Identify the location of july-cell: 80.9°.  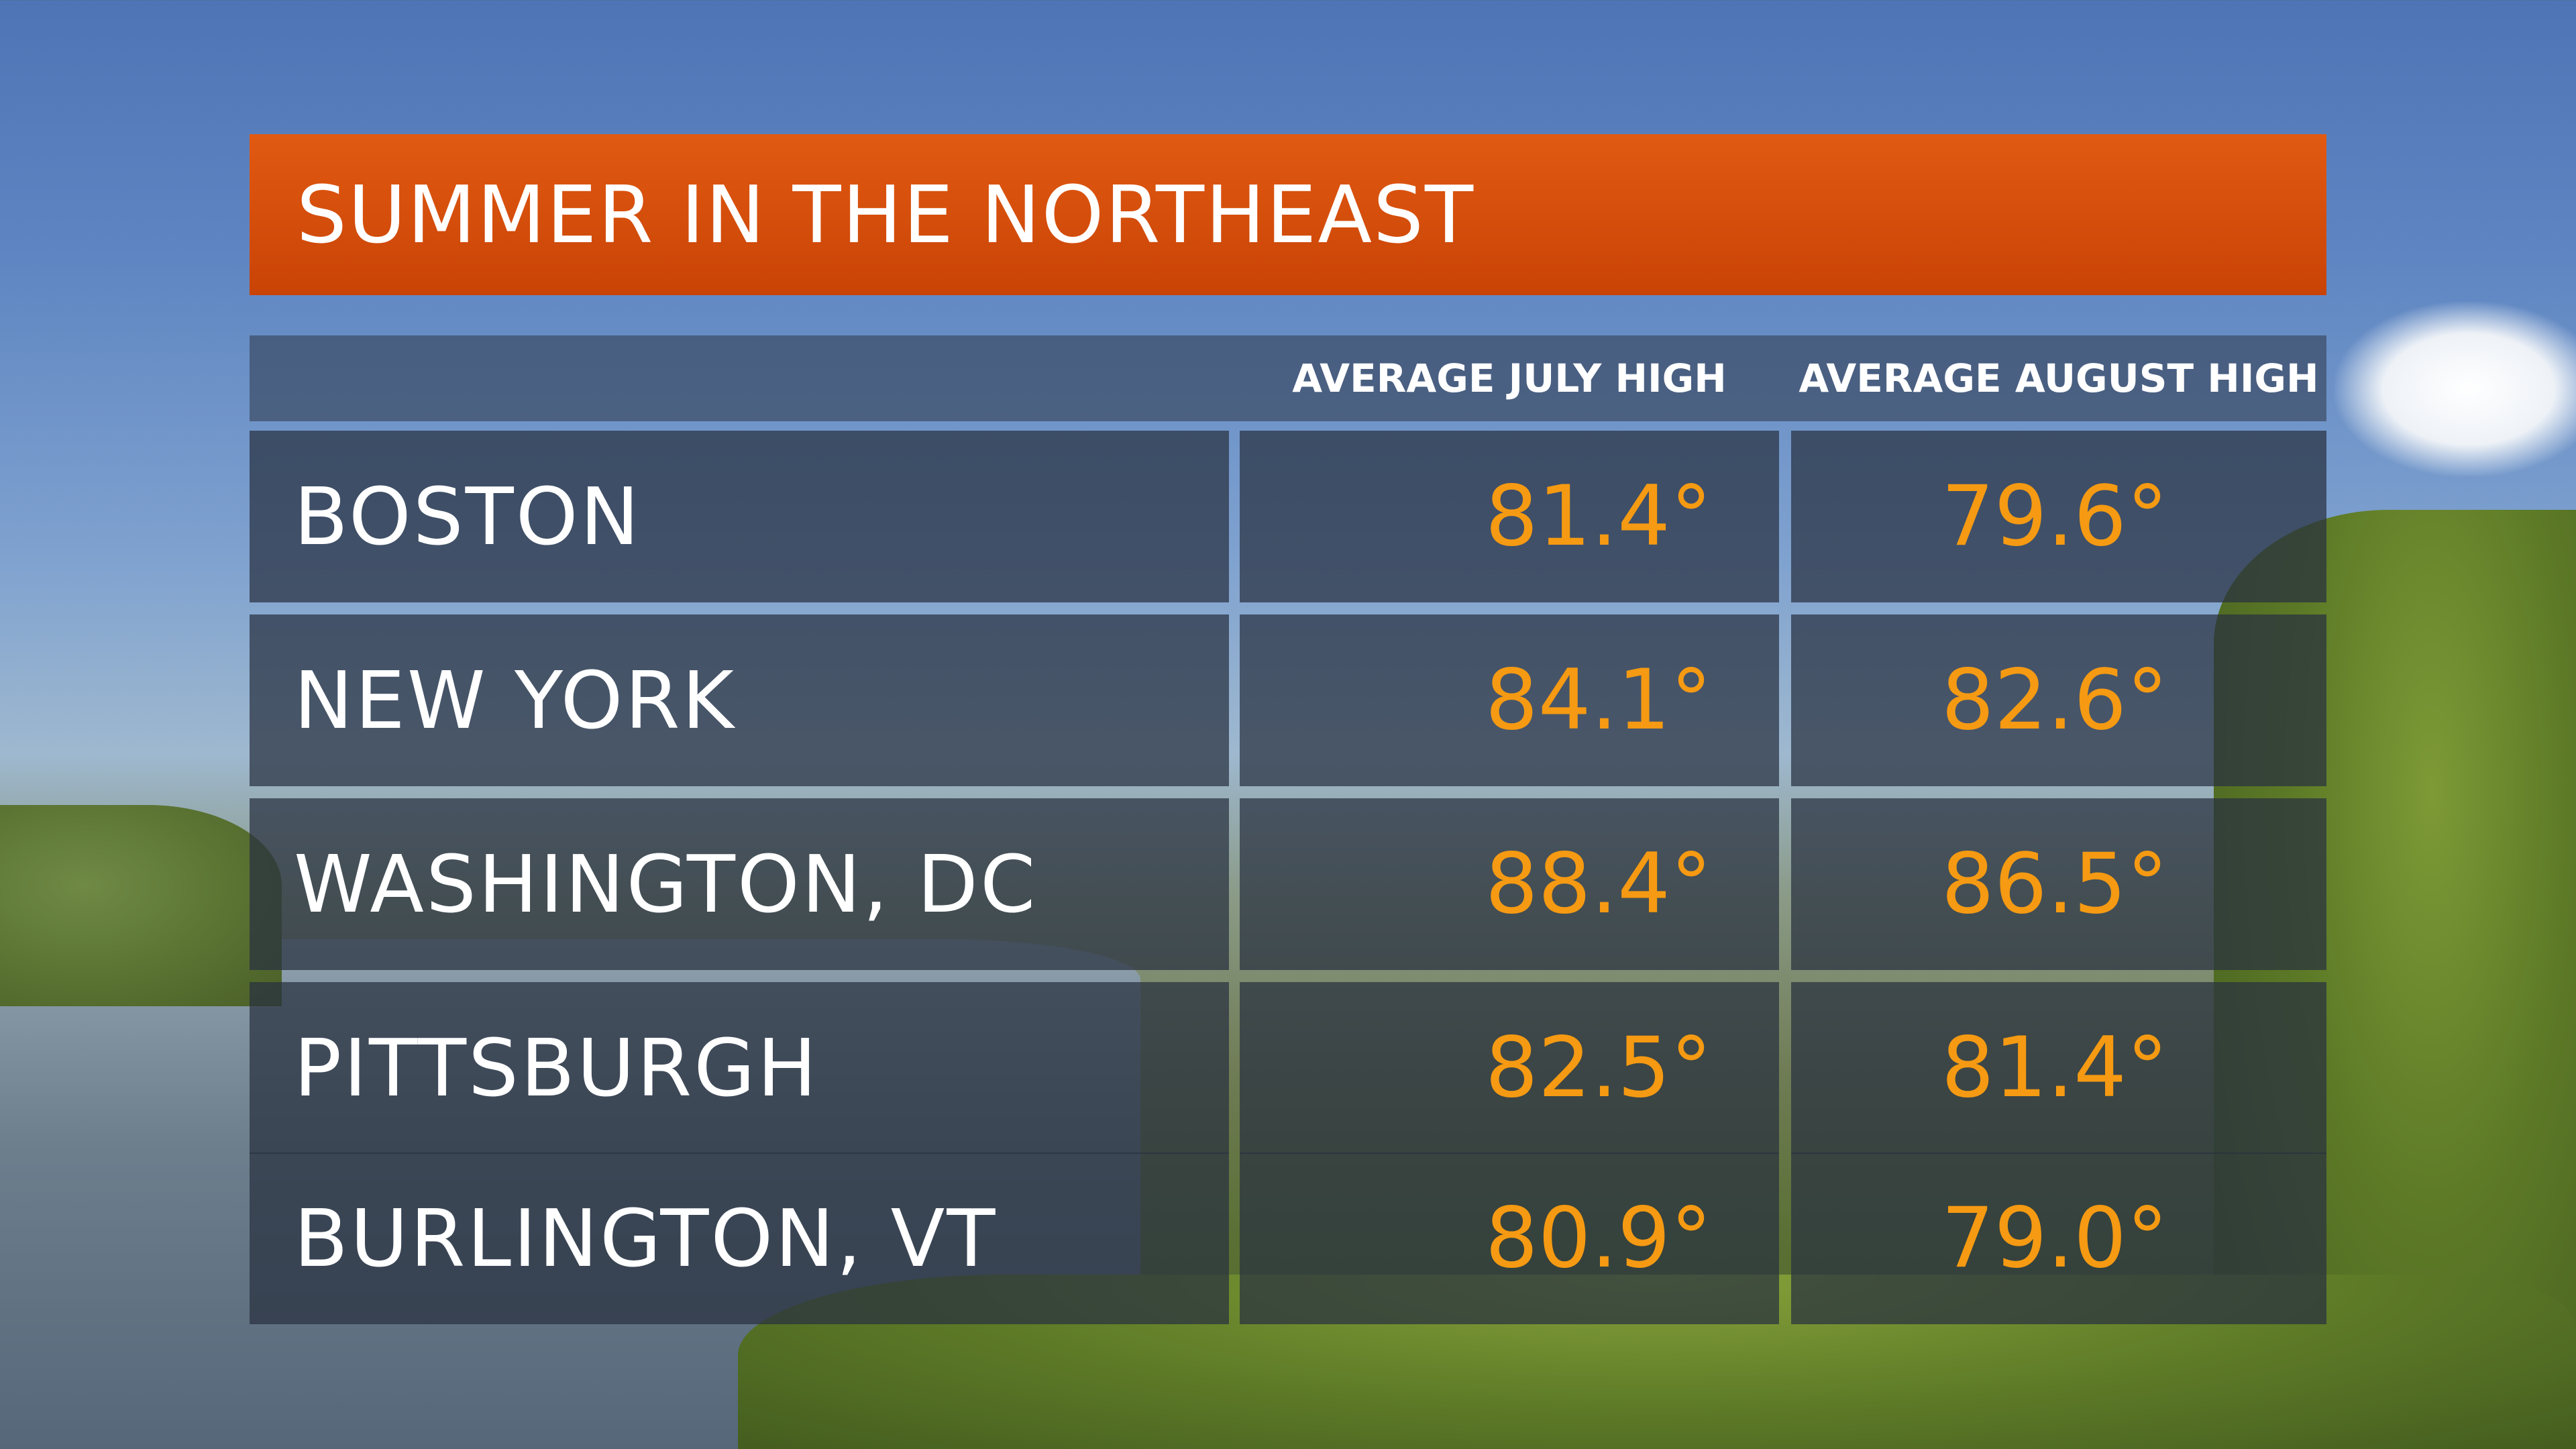
(1509, 1238).